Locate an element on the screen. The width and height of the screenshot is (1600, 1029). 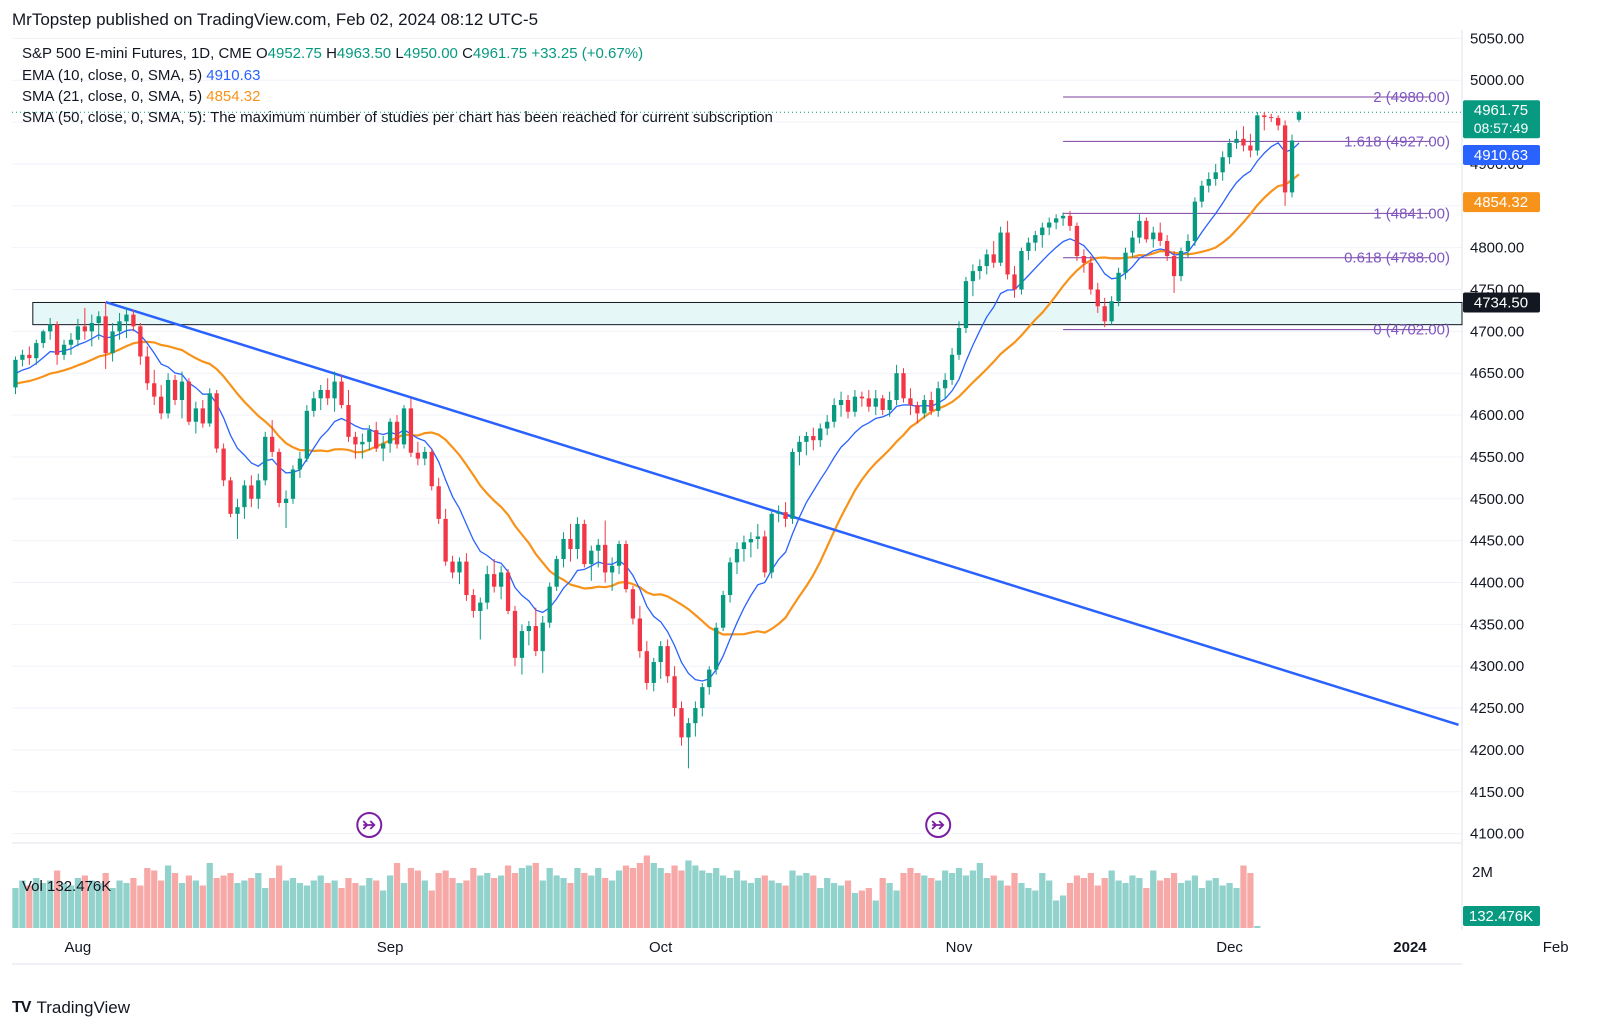
tradingview-brand: TV TradingView is located at coordinates (71, 1008).